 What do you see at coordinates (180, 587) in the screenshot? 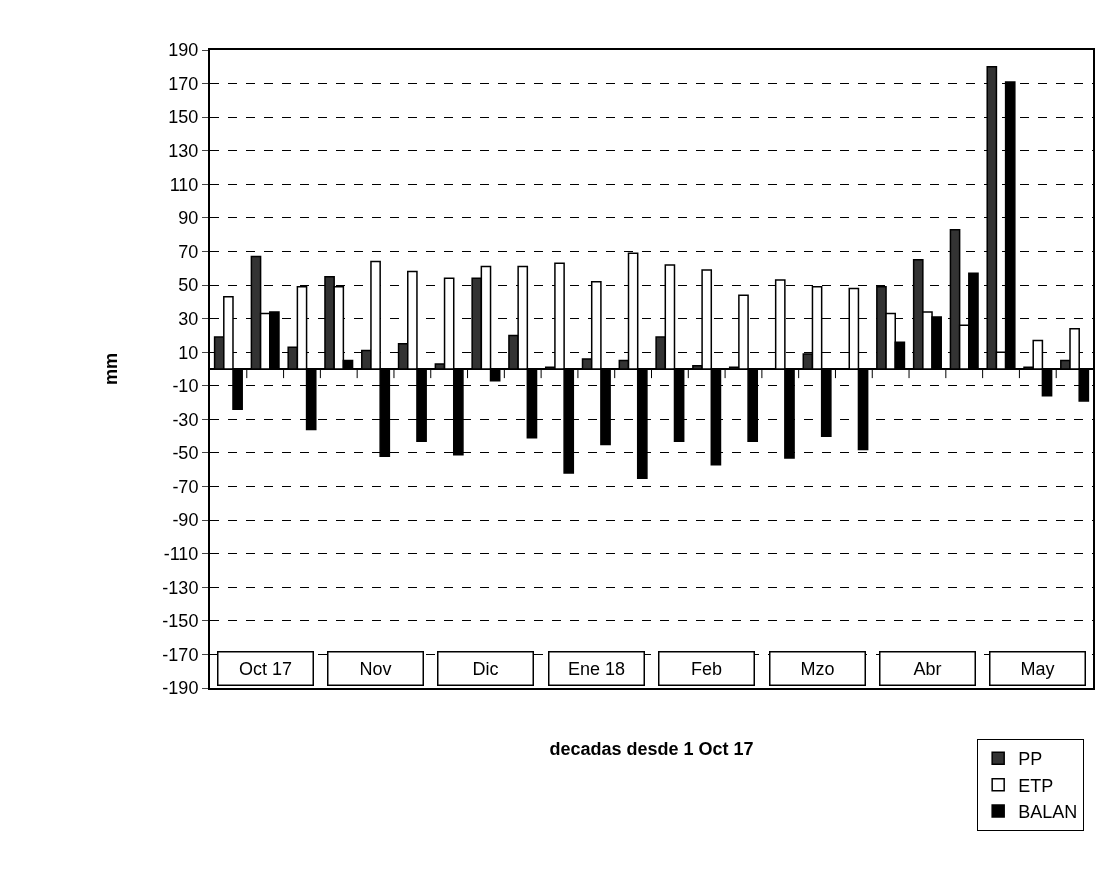
I see `y-tick-label: -130` at bounding box center [180, 587].